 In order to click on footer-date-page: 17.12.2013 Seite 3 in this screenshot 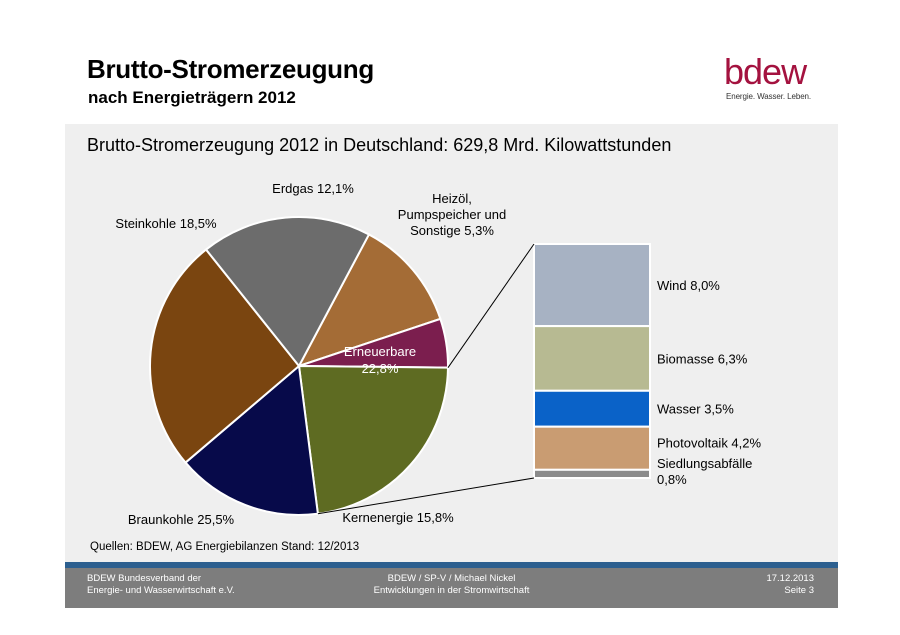, I will do `click(790, 585)`.